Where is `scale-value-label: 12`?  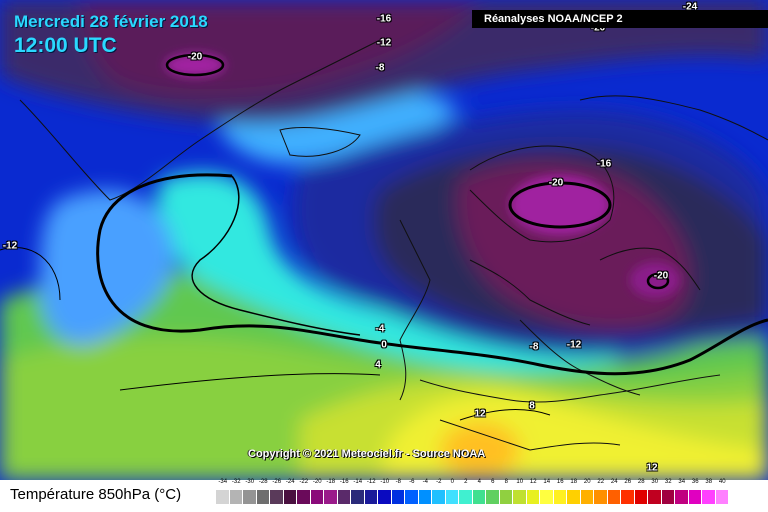 scale-value-label: 12 is located at coordinates (533, 482).